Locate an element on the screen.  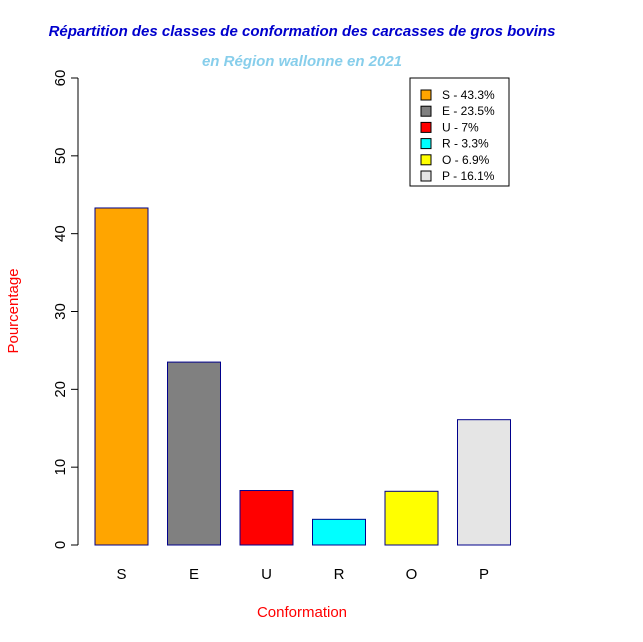
y-tick-label: 30 is located at coordinates (60, 311).